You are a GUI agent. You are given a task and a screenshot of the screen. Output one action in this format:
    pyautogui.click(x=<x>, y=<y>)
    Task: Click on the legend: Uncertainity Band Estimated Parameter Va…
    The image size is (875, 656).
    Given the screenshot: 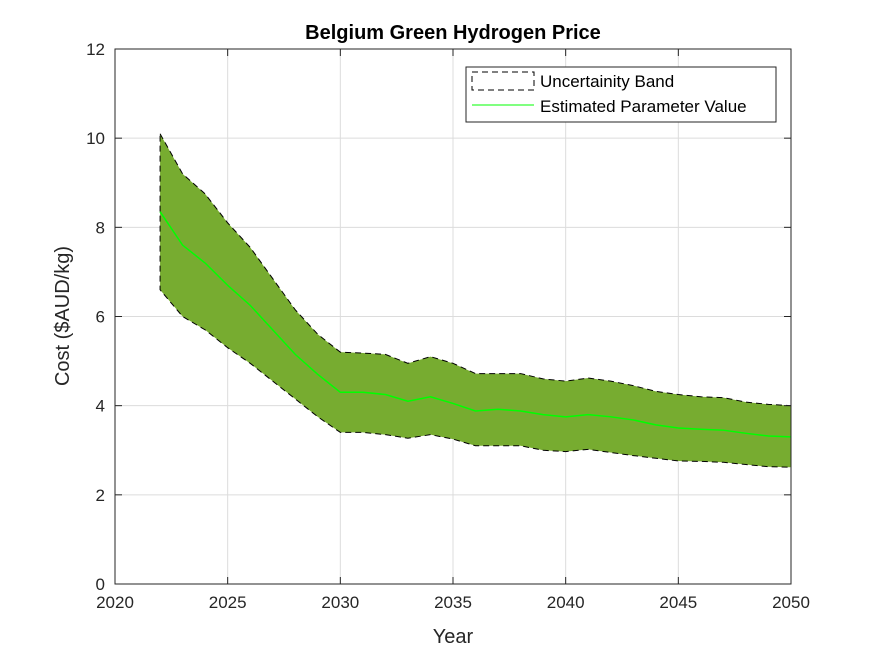 What is the action you would take?
    pyautogui.click(x=621, y=94)
    